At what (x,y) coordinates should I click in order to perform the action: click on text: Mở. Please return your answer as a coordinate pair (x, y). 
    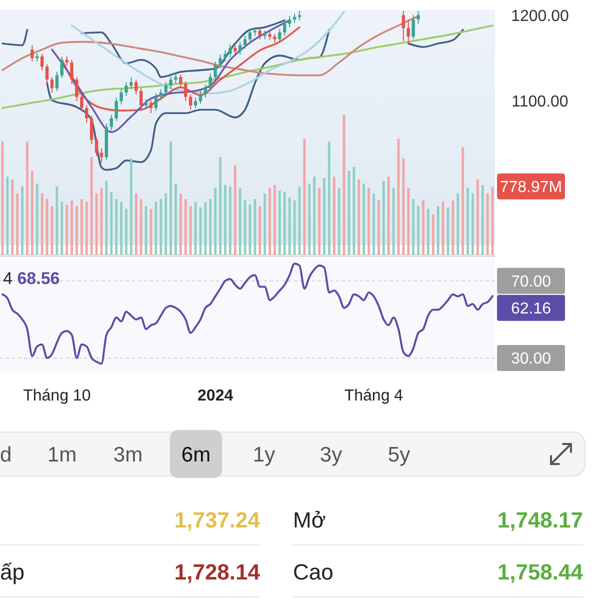
    Looking at the image, I should click on (309, 520).